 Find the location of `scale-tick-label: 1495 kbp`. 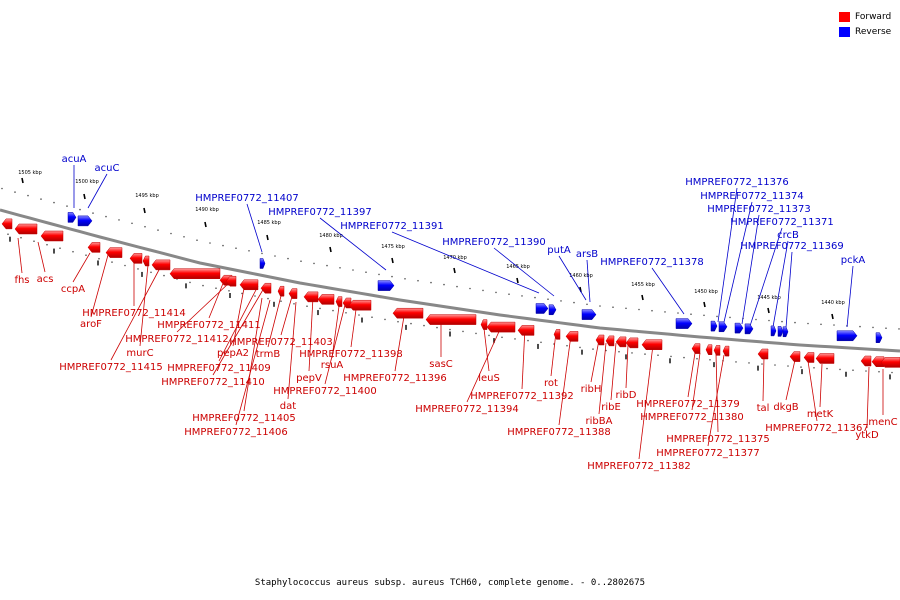

scale-tick-label: 1495 kbp is located at coordinates (147, 196).